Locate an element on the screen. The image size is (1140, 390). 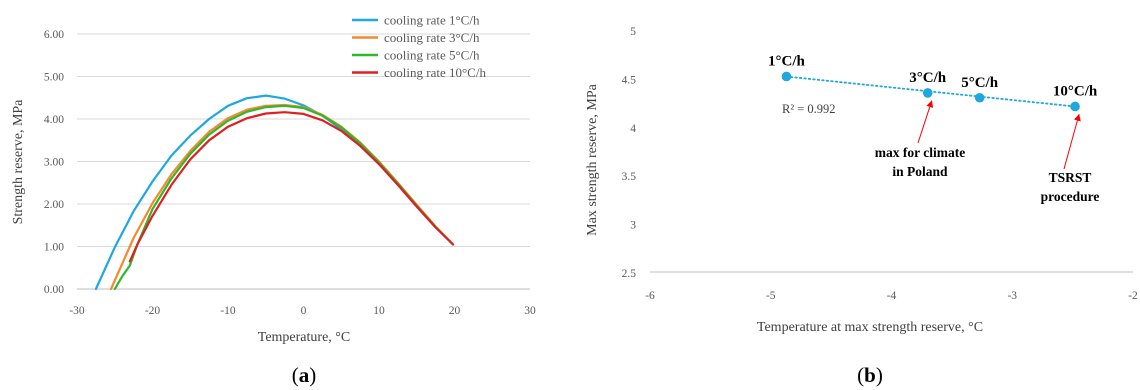
chart-b-y-tick-label: 2.5 is located at coordinates (629, 274).